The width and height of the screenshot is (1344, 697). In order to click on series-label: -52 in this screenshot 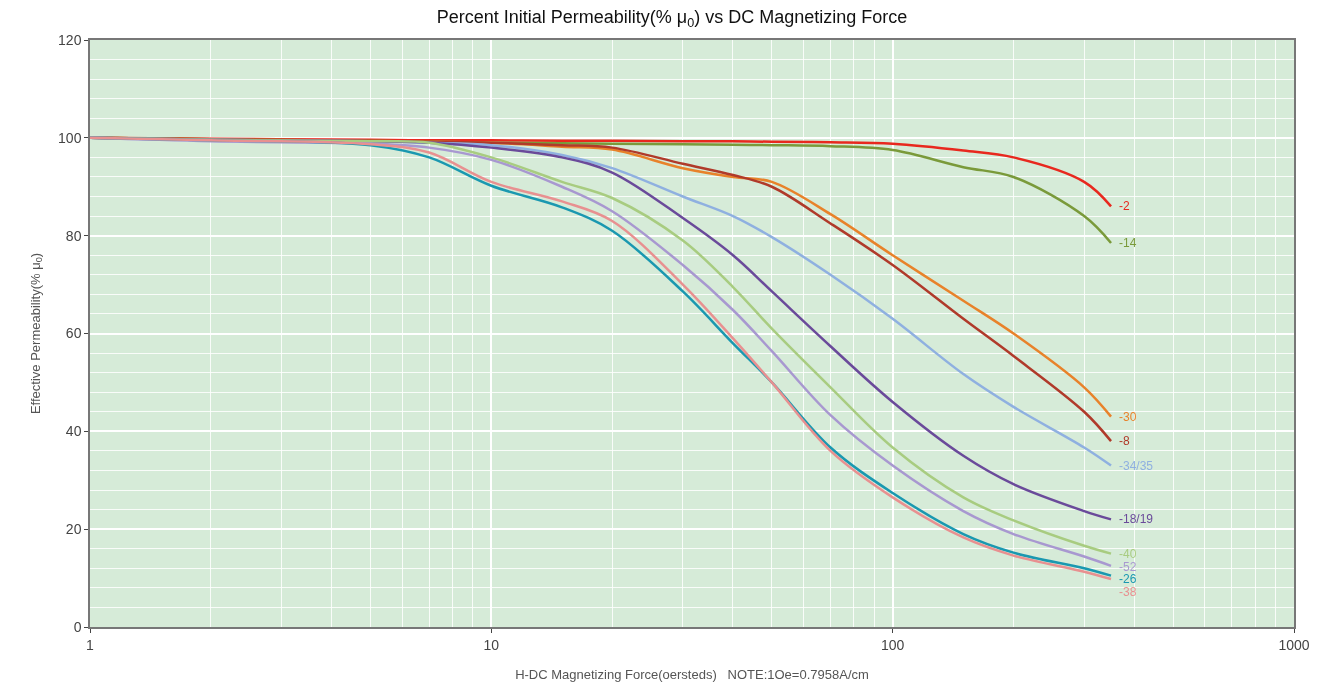, I will do `click(1128, 567)`.